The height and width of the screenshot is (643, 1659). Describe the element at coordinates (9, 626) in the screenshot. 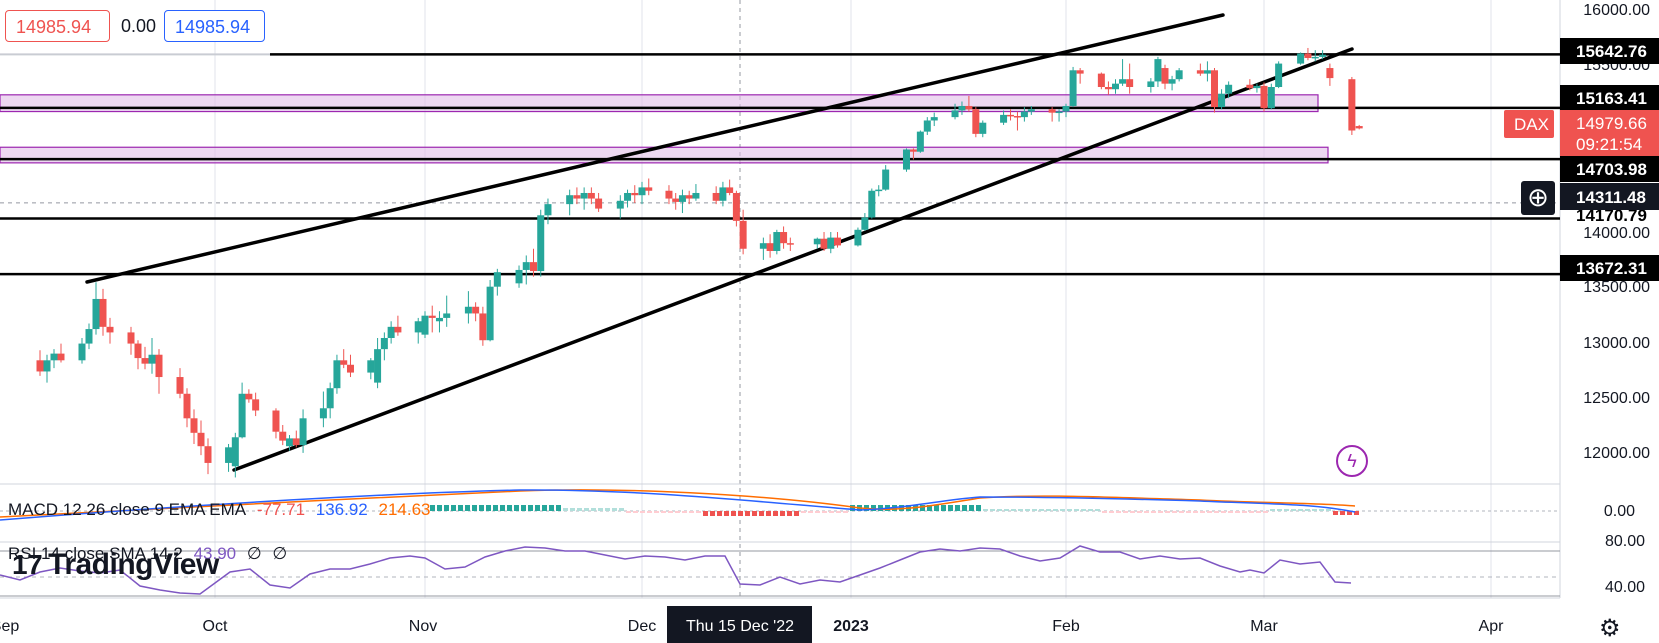

I see `x-tick-sep: Sep` at that location.